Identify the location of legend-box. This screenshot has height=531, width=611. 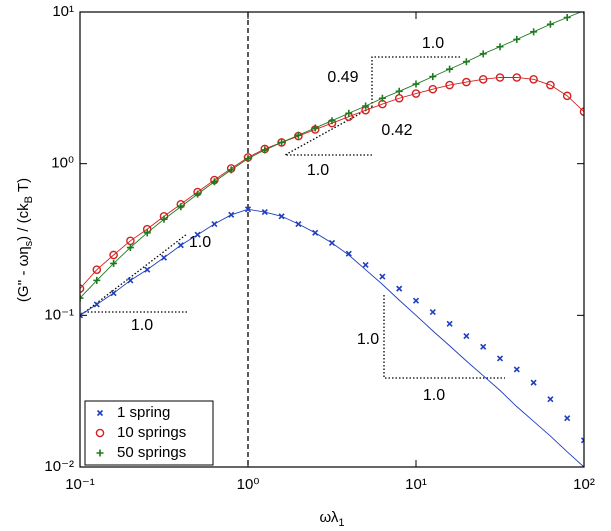
(149, 433).